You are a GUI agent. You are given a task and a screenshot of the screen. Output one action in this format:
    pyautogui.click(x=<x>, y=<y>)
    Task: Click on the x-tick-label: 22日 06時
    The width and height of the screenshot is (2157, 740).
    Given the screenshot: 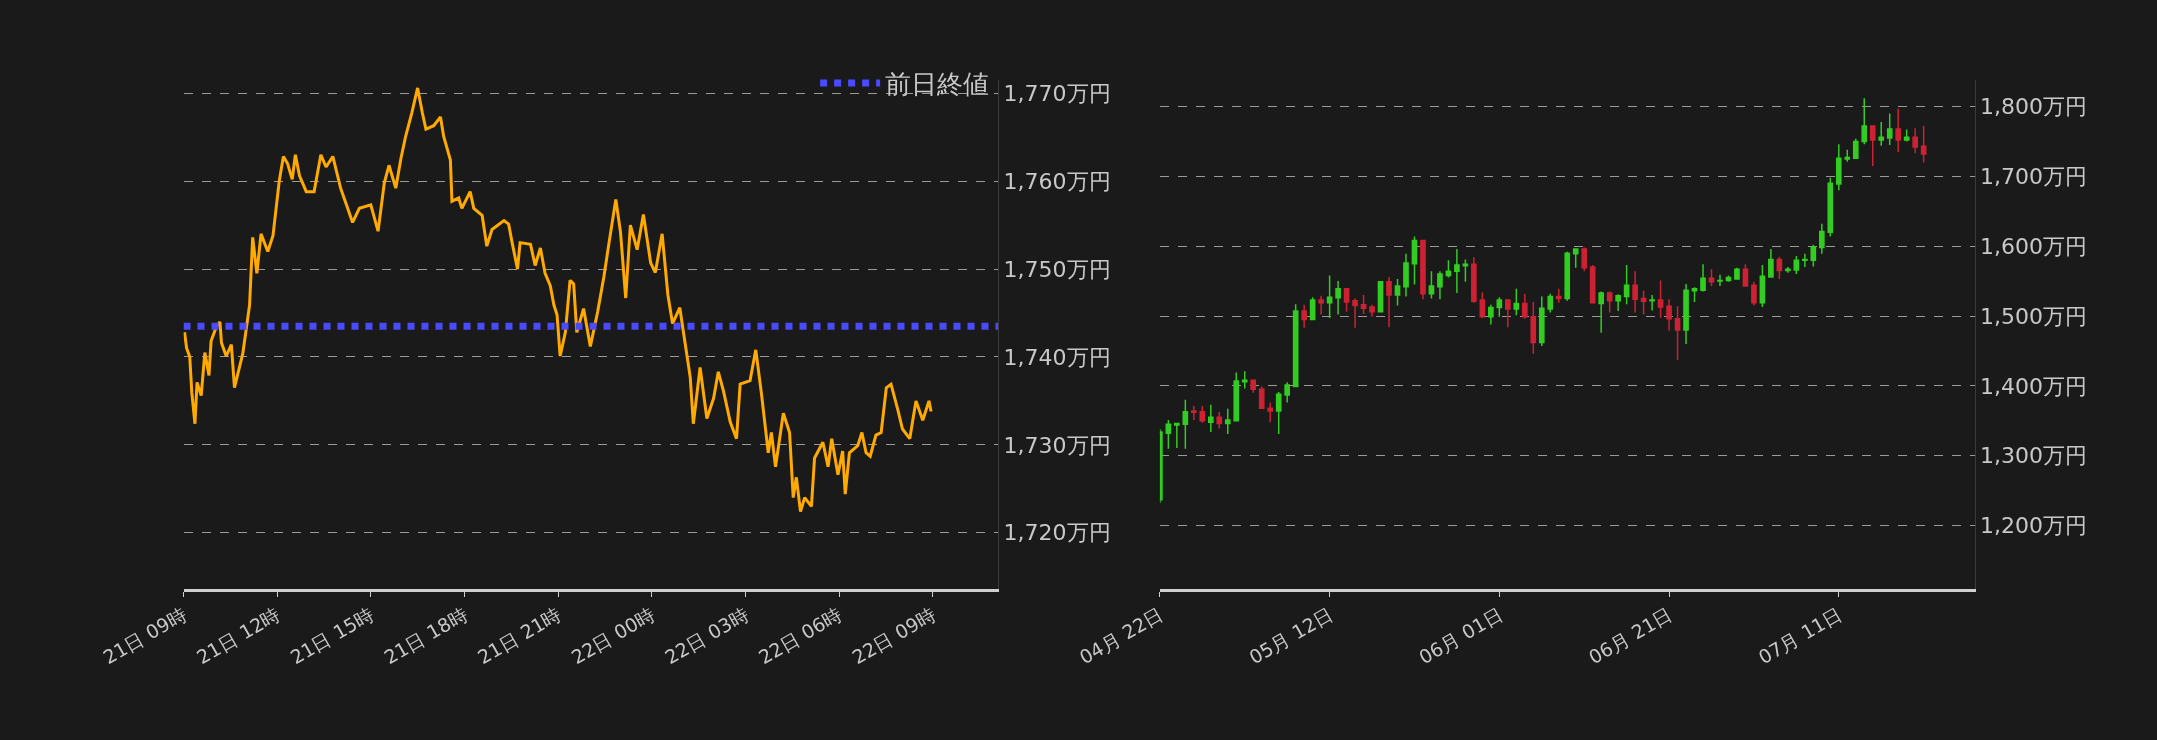 What is the action you would take?
    pyautogui.click(x=800, y=635)
    